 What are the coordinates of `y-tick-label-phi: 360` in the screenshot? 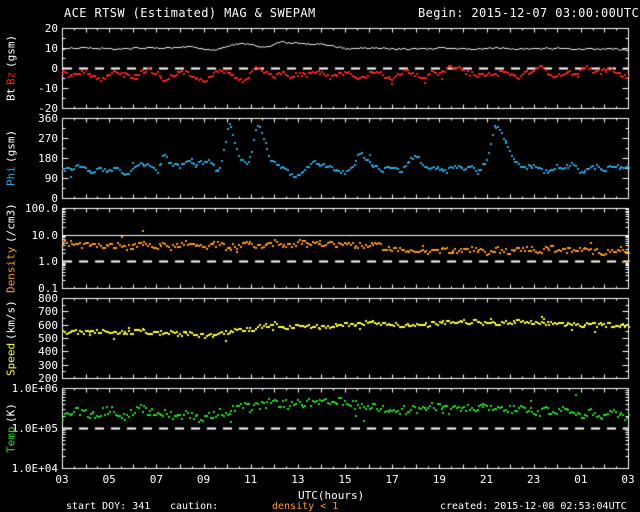 It's located at (48, 118).